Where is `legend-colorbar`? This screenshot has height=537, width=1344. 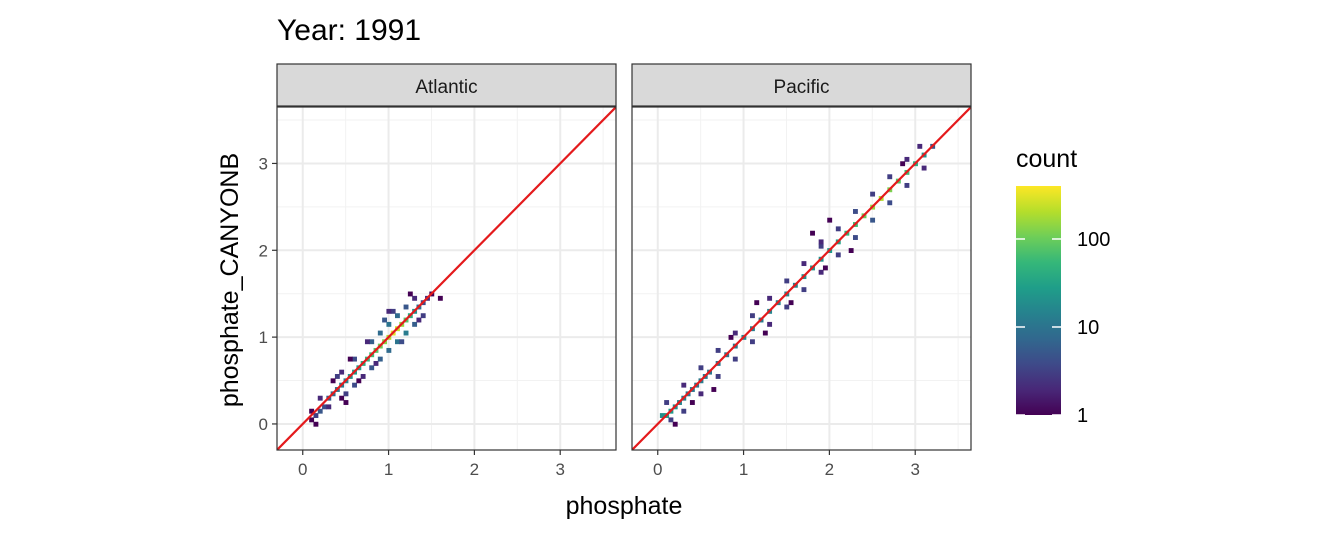
legend-colorbar is located at coordinates (1038, 300).